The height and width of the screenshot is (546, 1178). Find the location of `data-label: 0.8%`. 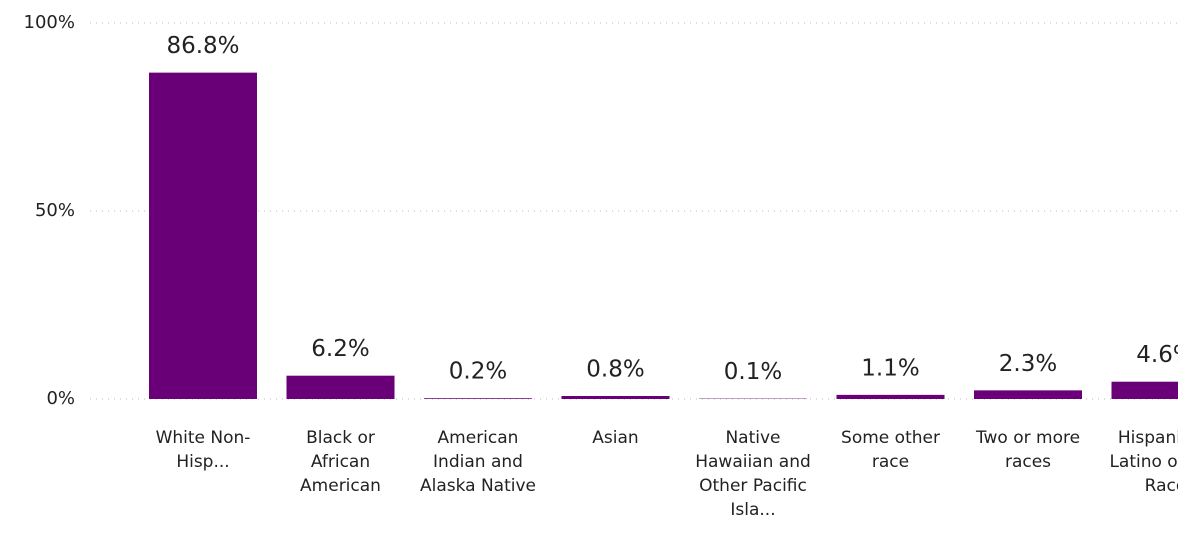

data-label: 0.8% is located at coordinates (615, 369).